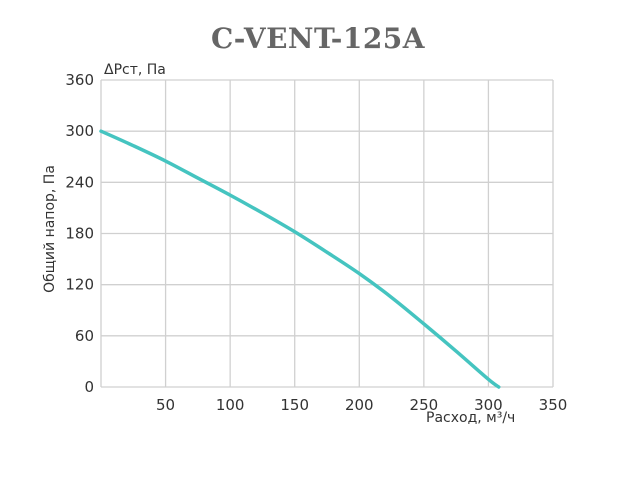 The image size is (640, 484). What do you see at coordinates (79, 131) in the screenshot?
I see `y-tick-label: 300` at bounding box center [79, 131].